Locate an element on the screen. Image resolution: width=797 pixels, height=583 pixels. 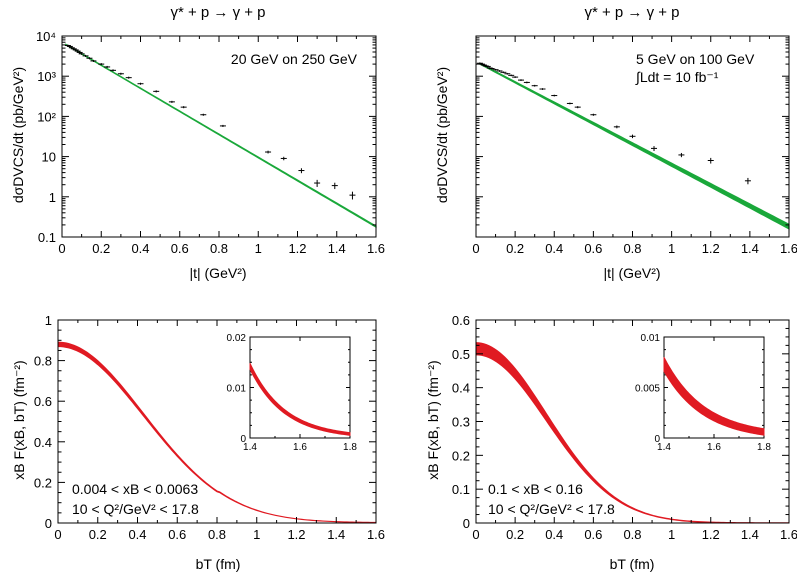
chart-1-xtick-label: 0.6 is located at coordinates (180, 248).